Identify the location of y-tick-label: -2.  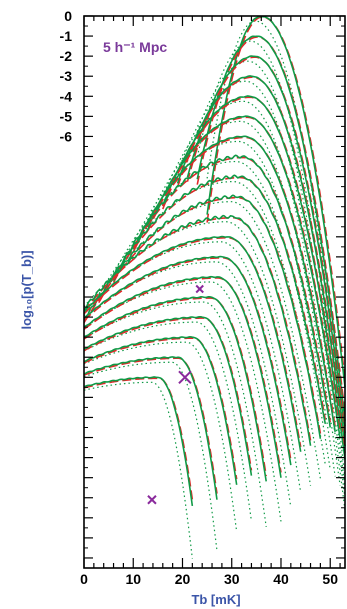
(66, 56).